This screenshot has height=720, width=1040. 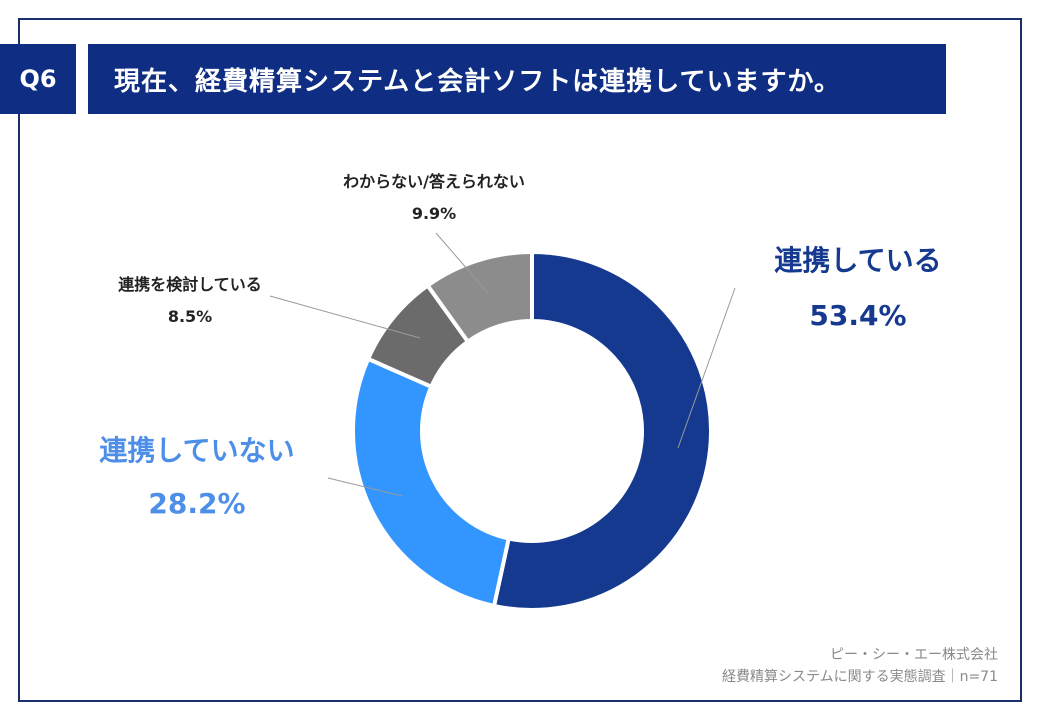 I want to click on slice-label-3: 連携を検討している, so click(x=190, y=284).